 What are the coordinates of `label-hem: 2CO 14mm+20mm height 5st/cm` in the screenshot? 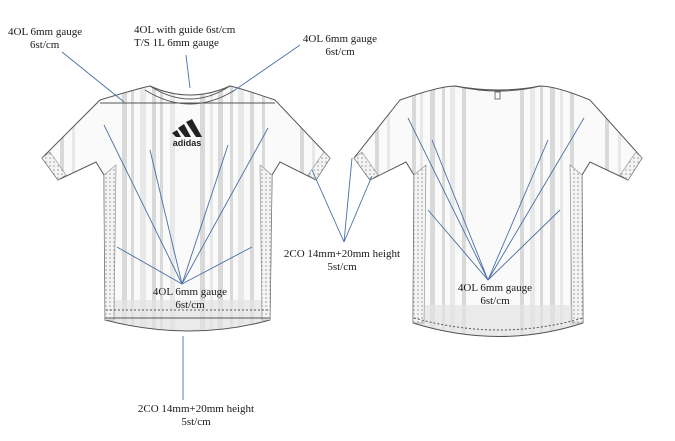 It's located at (196, 415).